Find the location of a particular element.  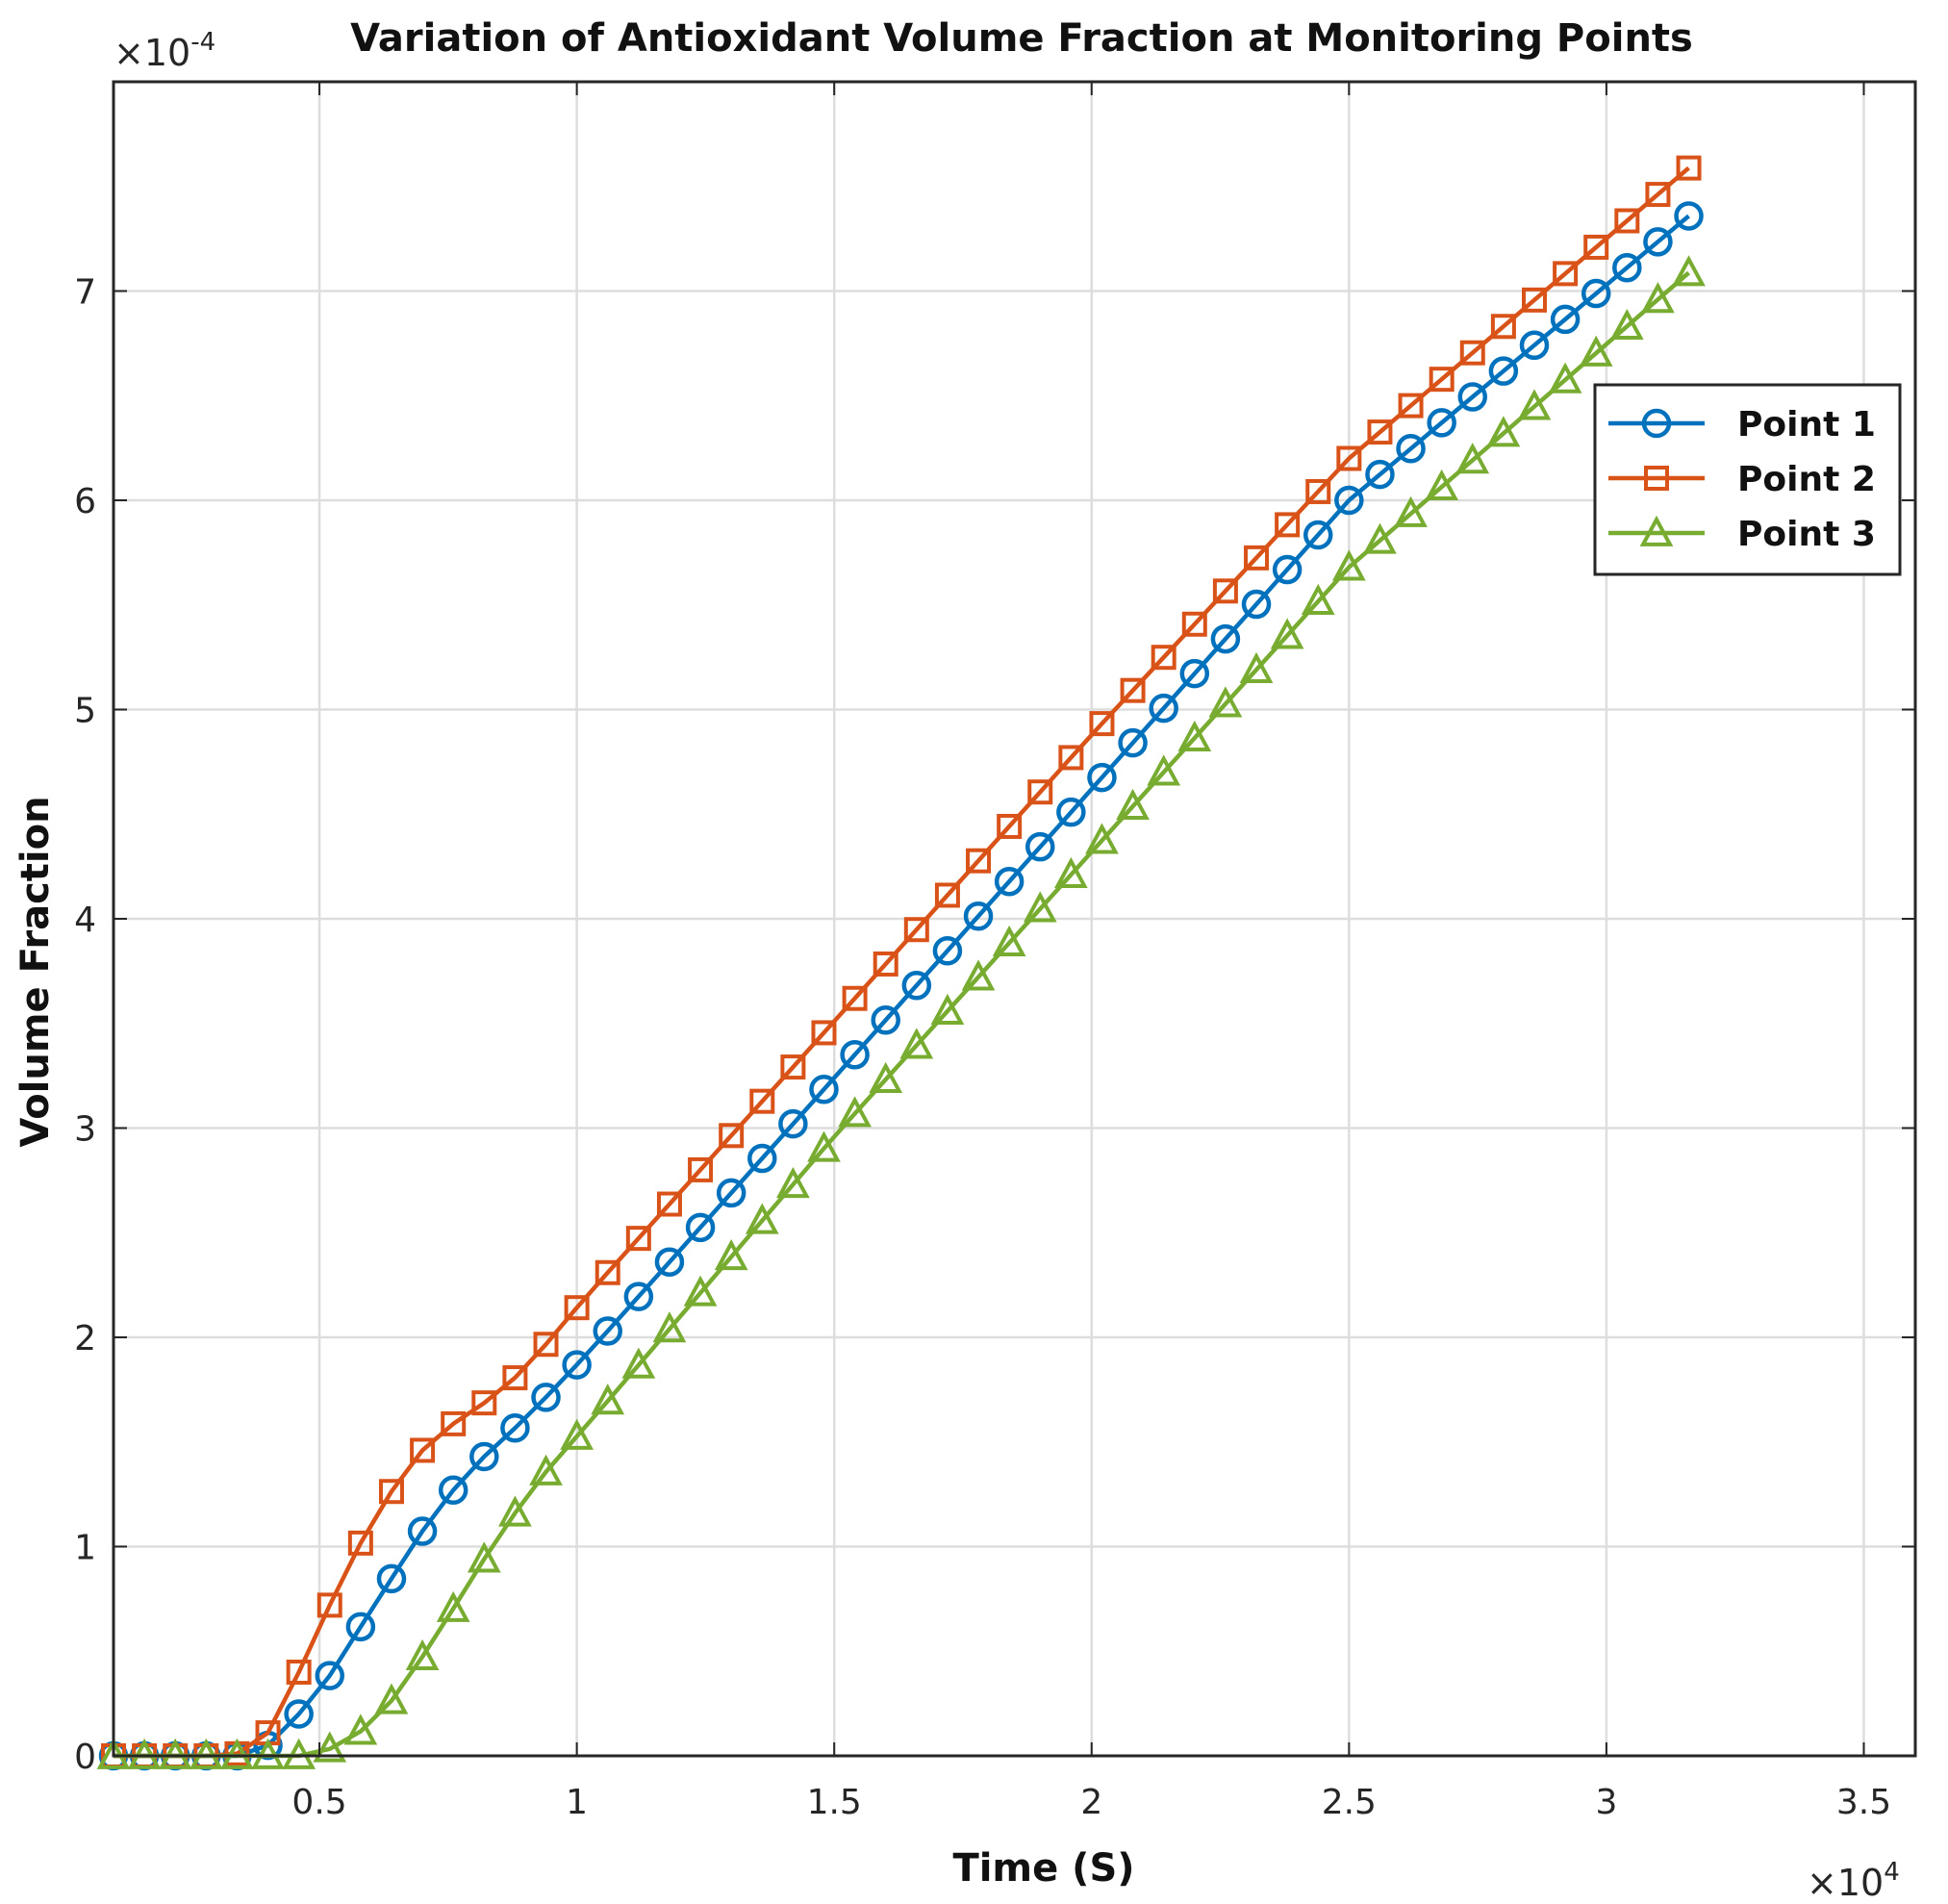

y-tick-label: 2 is located at coordinates (85, 1338).